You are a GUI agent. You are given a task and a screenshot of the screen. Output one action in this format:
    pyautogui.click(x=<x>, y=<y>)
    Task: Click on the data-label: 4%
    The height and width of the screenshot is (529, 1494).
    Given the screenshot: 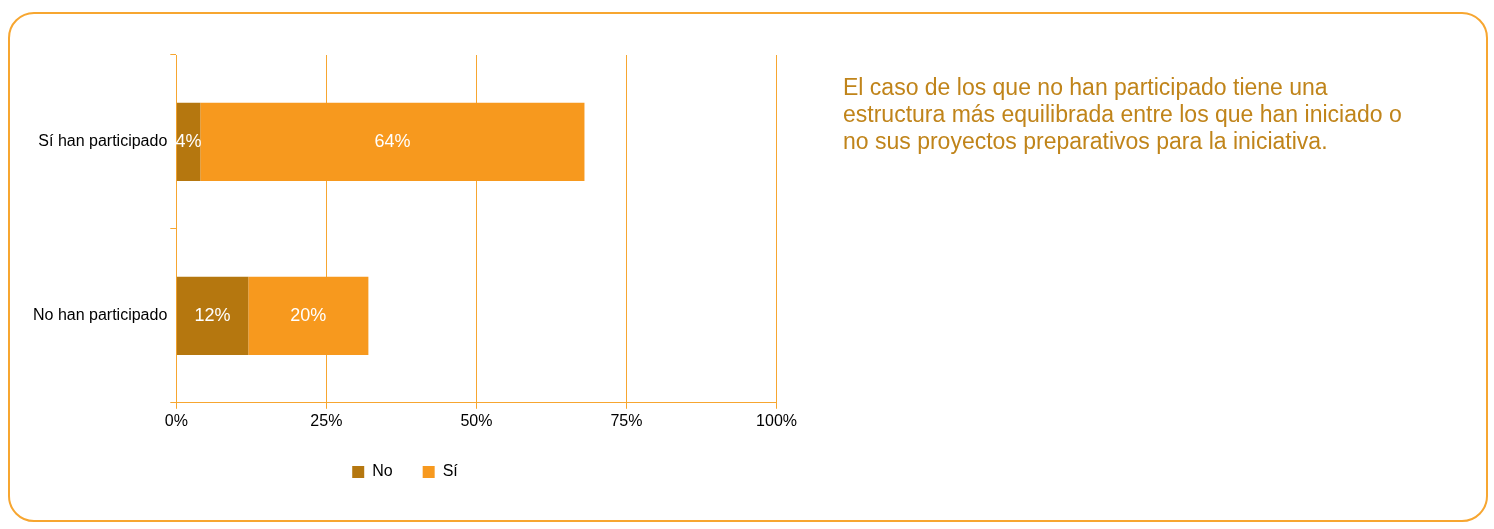 What is the action you would take?
    pyautogui.click(x=188, y=140)
    